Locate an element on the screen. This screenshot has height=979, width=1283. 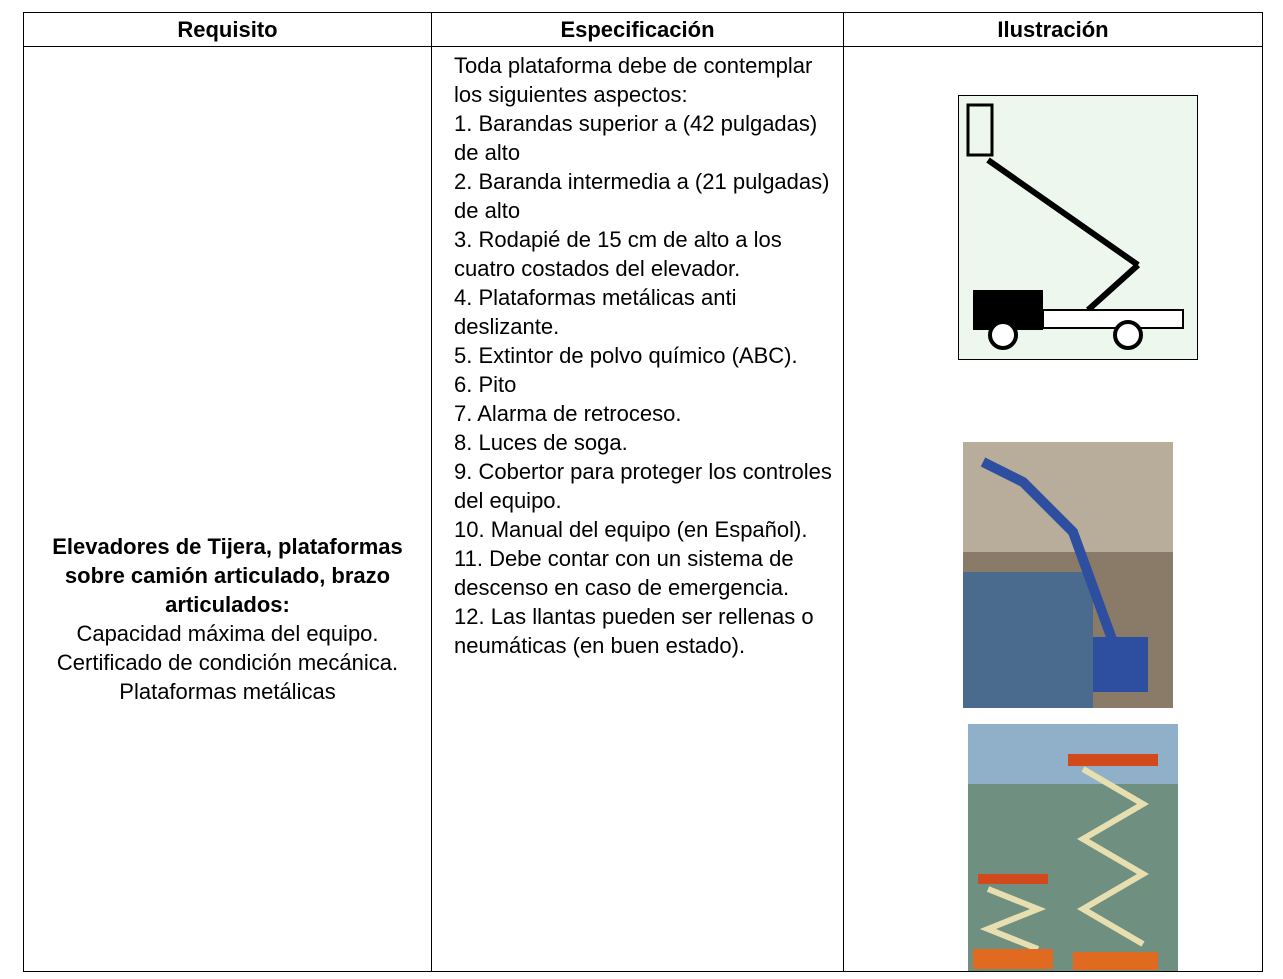
specification-item: 10. Manual del equipo (en Español). is located at coordinates (631, 529).